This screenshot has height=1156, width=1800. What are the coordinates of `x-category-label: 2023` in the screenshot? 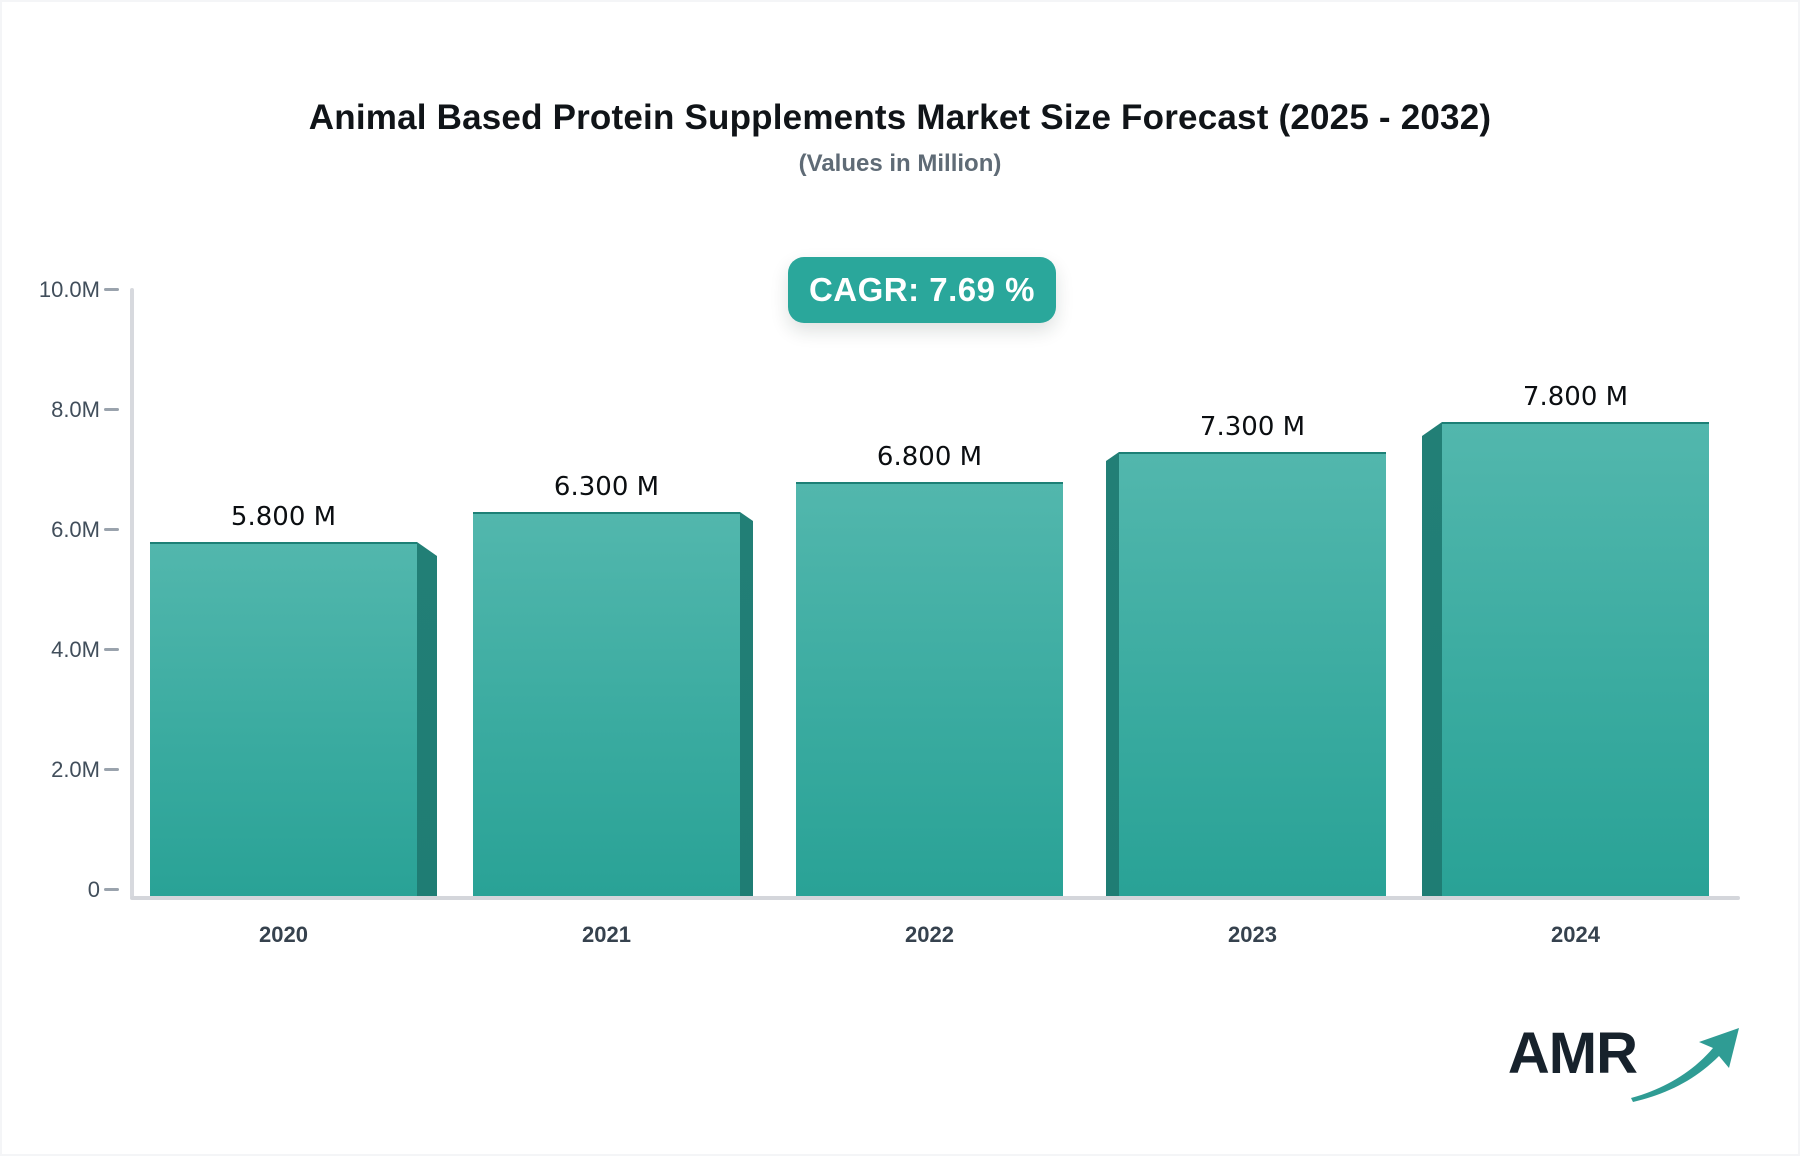 It's located at (1252, 934).